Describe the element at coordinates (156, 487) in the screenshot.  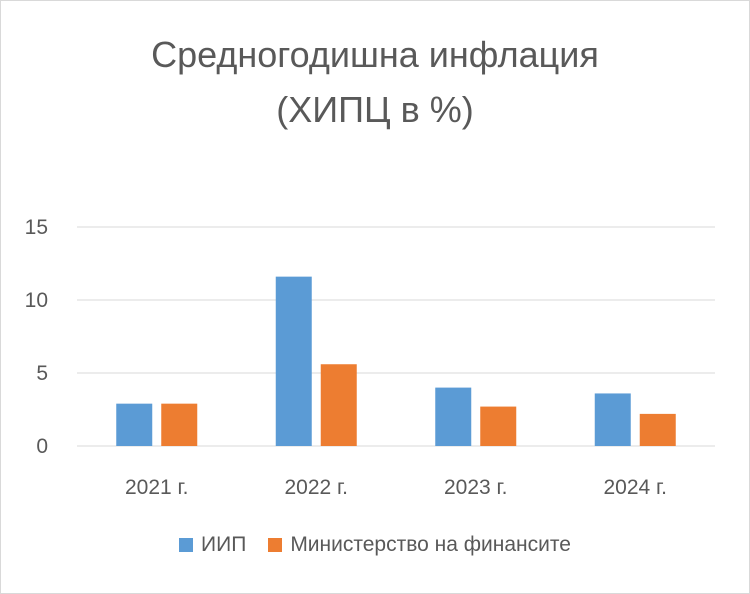
I see `x-tick-label: 2021 г.` at that location.